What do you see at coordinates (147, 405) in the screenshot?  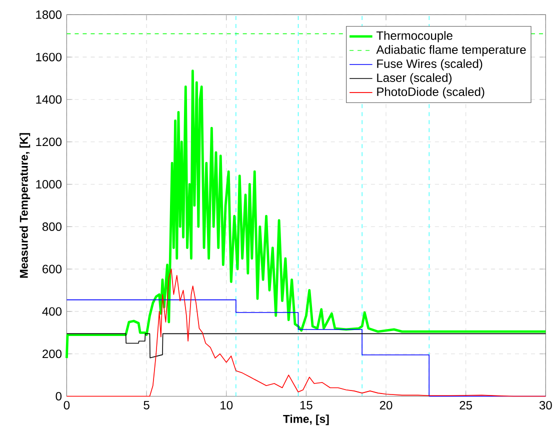 I see `x-tick-label: 5` at bounding box center [147, 405].